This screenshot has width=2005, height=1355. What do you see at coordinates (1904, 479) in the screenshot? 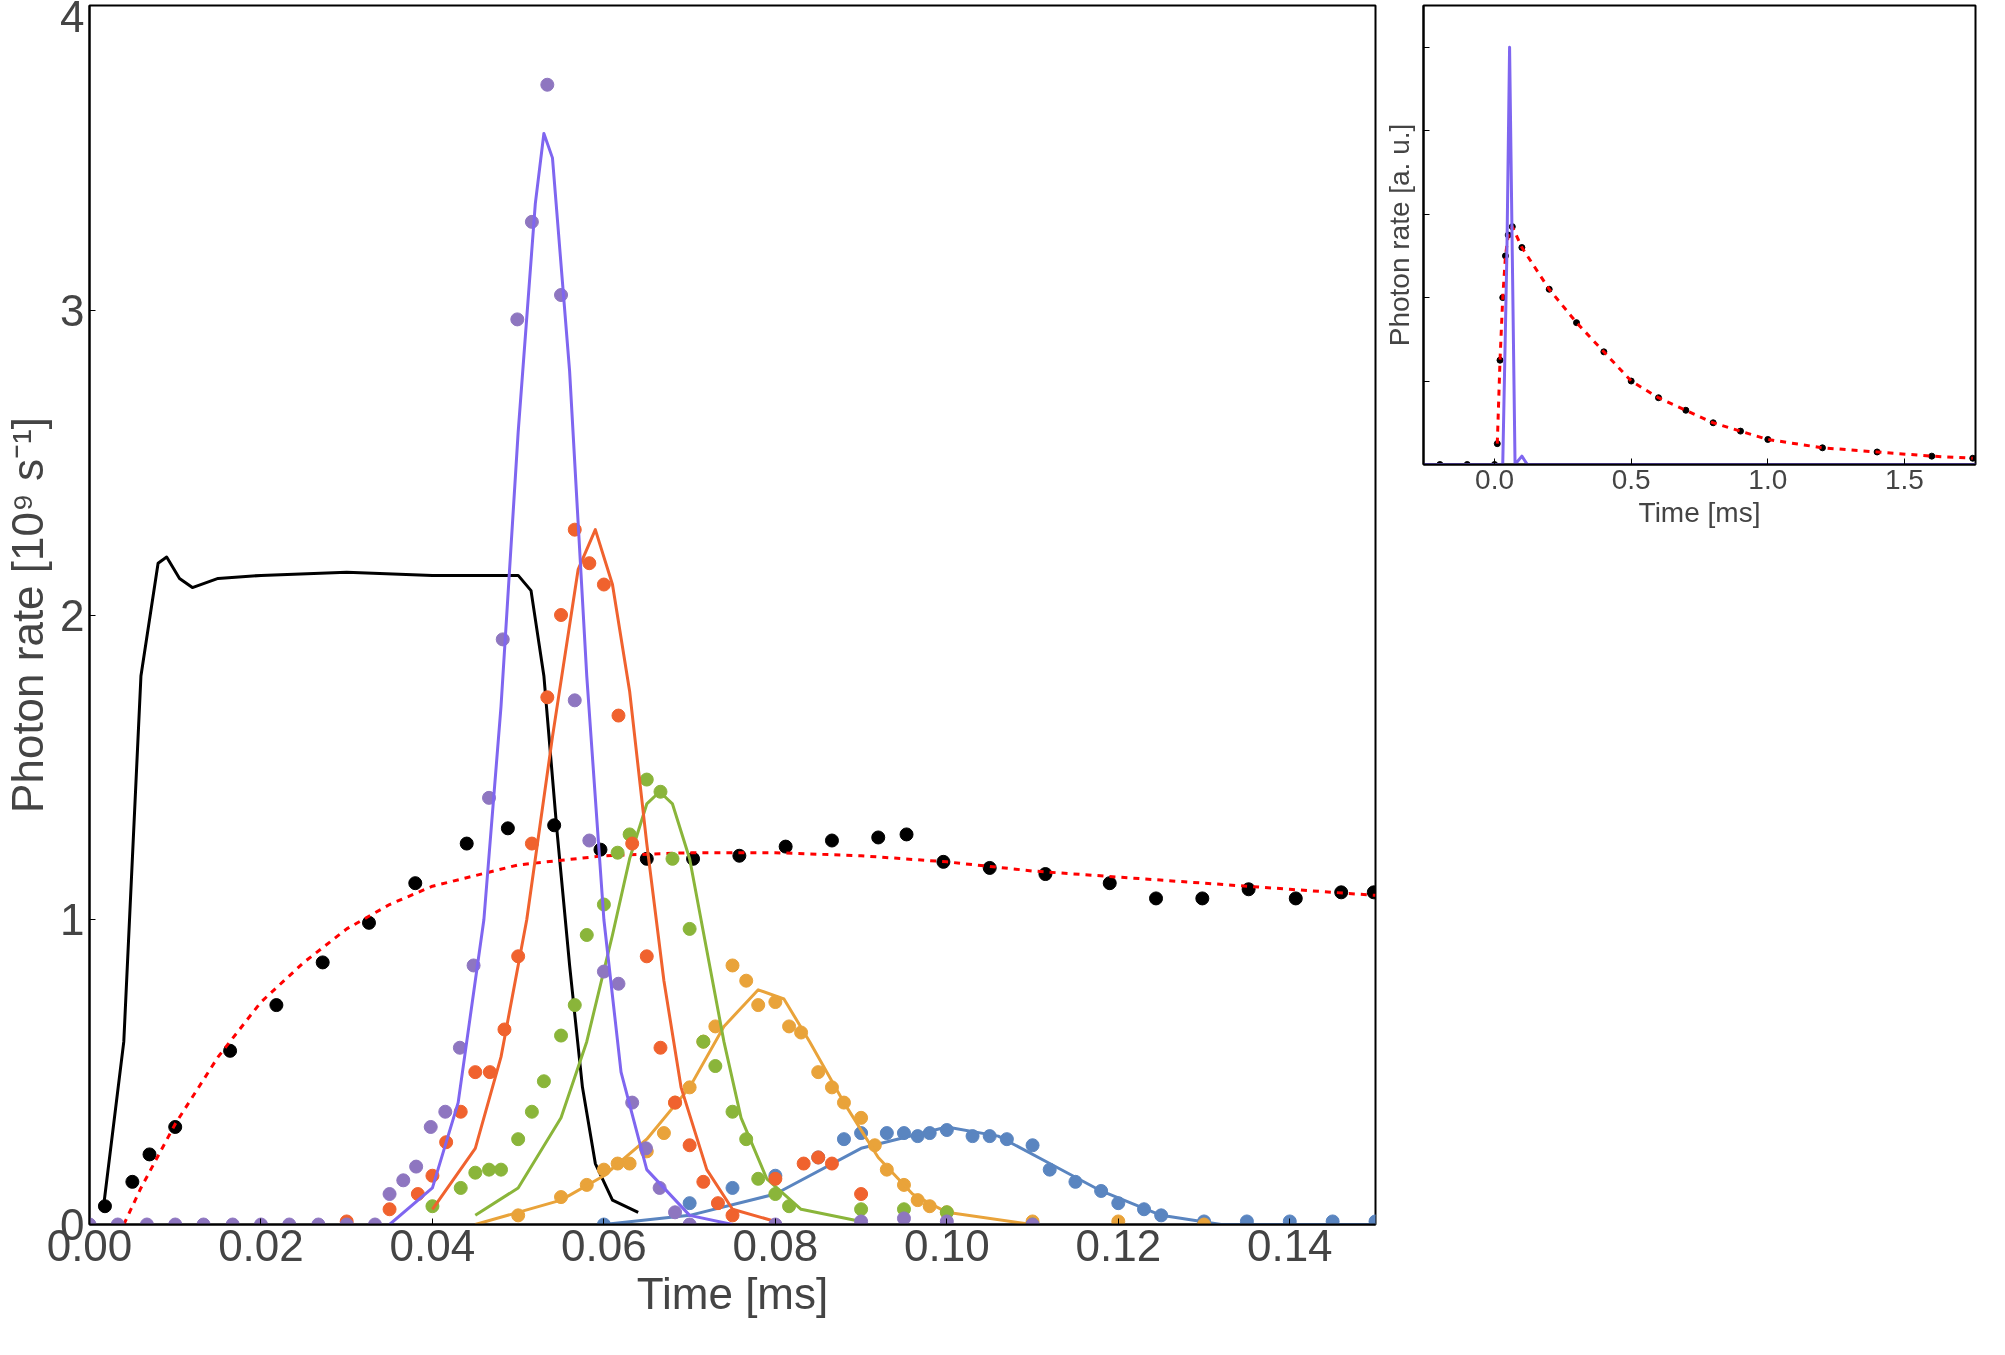
I see `x-tick-label: 1.5` at bounding box center [1904, 479].